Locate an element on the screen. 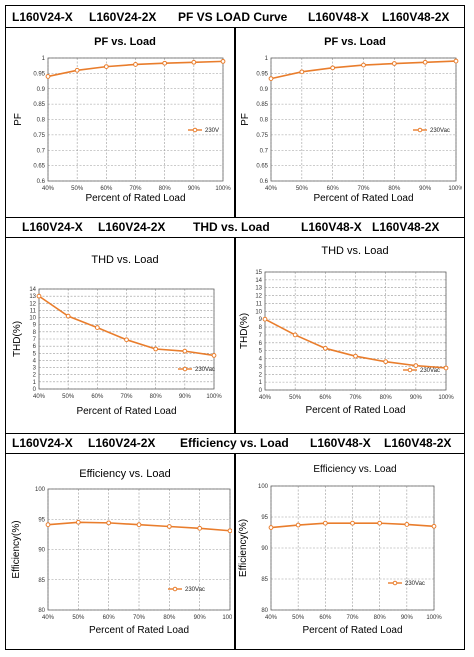  y-tick-label: 10 is located at coordinates (32, 319).